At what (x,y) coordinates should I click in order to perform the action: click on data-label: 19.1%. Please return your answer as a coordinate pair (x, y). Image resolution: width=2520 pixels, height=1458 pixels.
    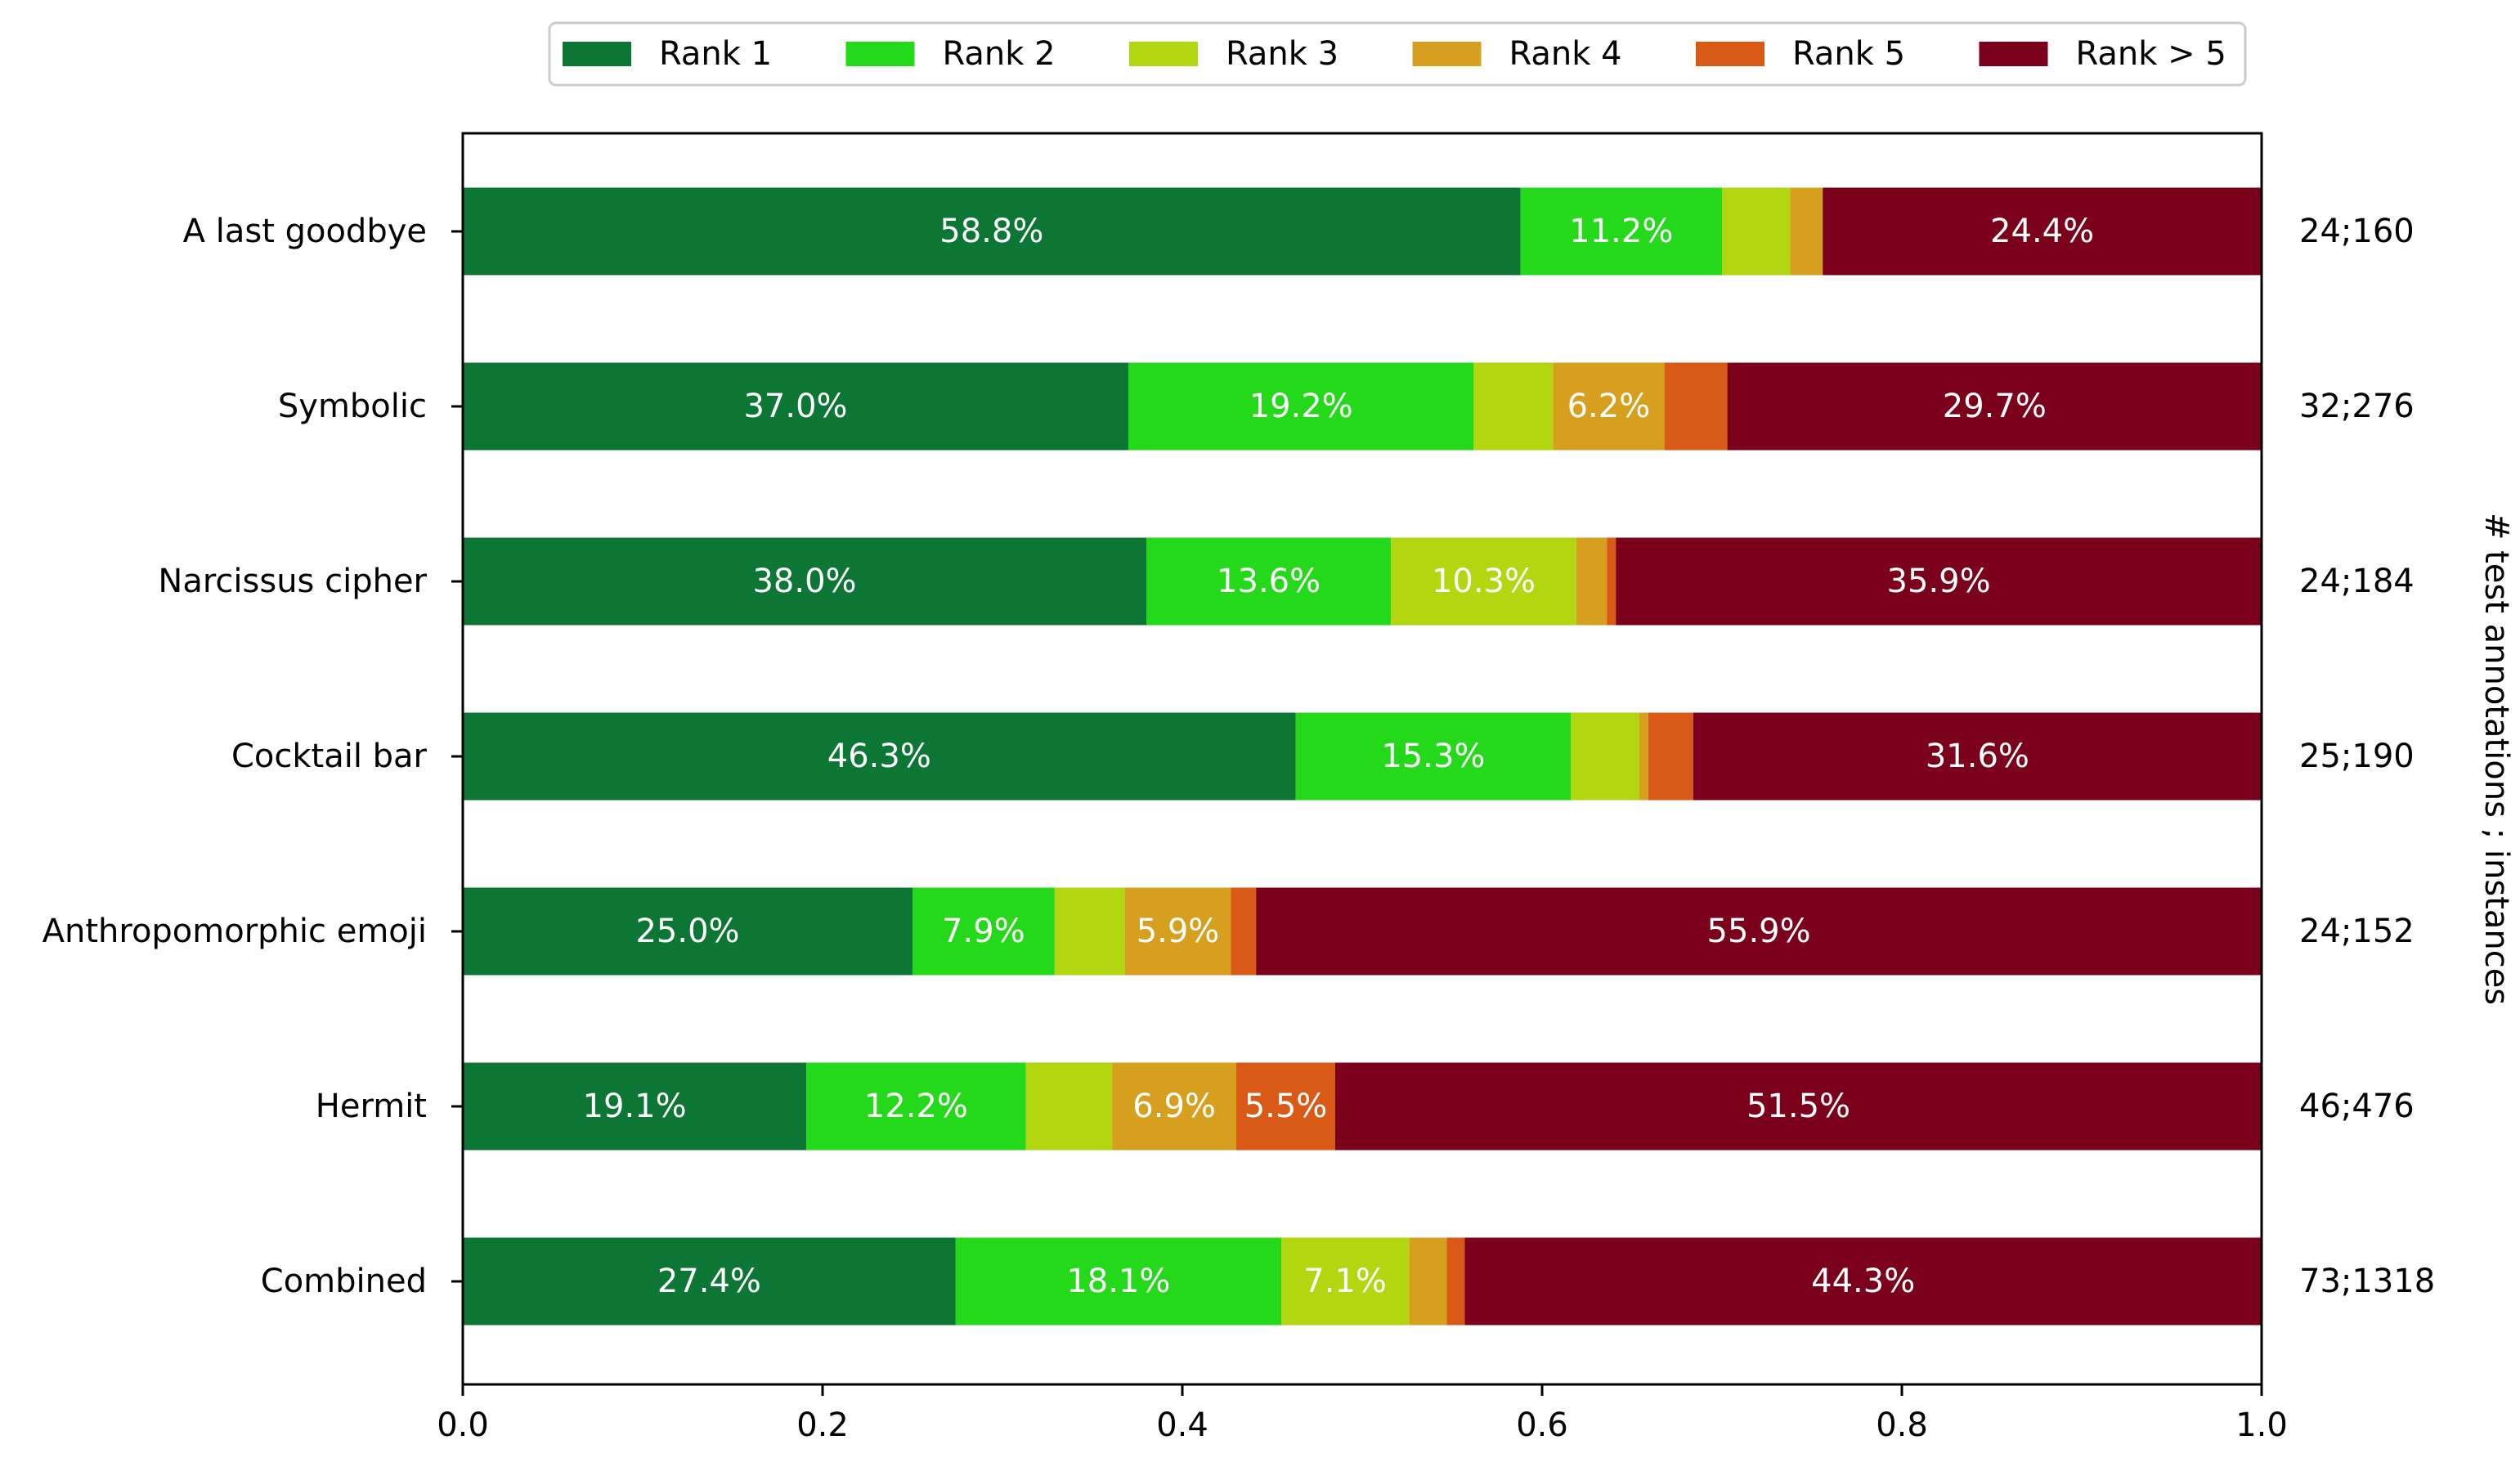
    Looking at the image, I should click on (635, 1106).